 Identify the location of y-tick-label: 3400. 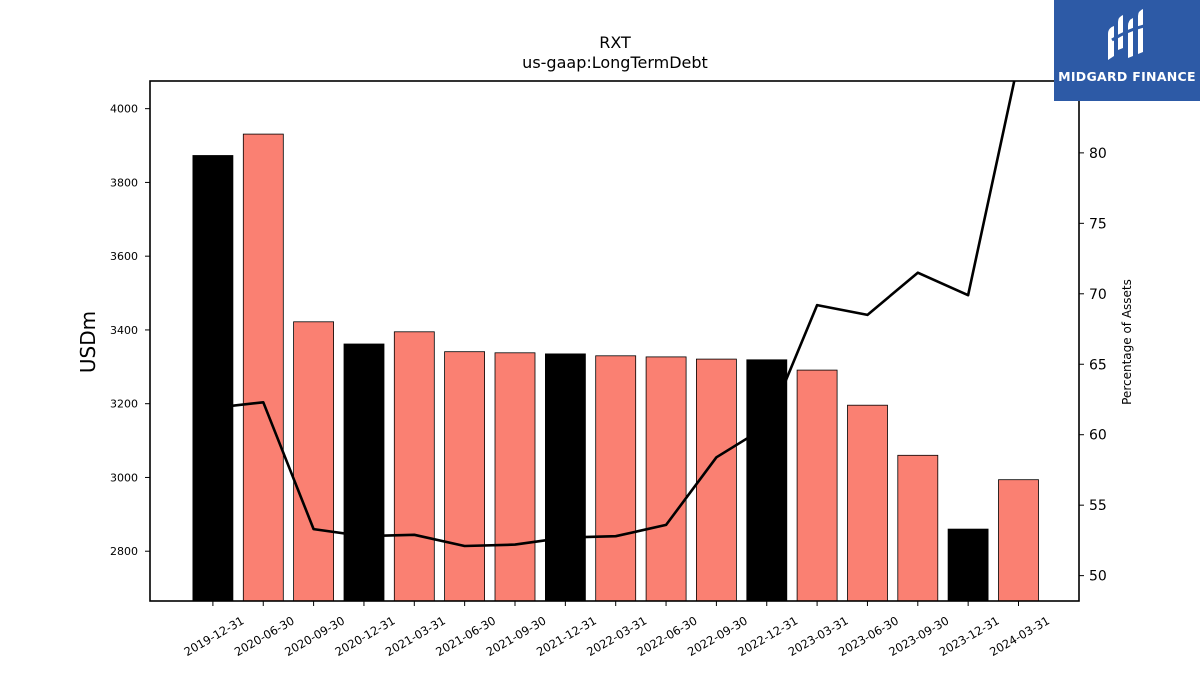
(124, 330).